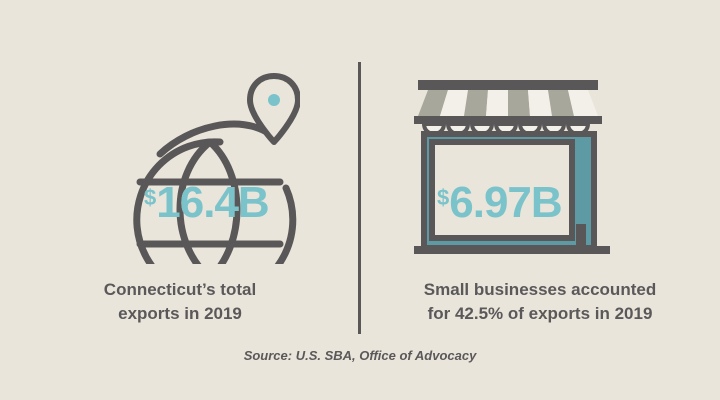 The image size is (720, 400). Describe the element at coordinates (540, 313) in the screenshot. I see `caption-line: for 42.5% of exports in 2019` at that location.